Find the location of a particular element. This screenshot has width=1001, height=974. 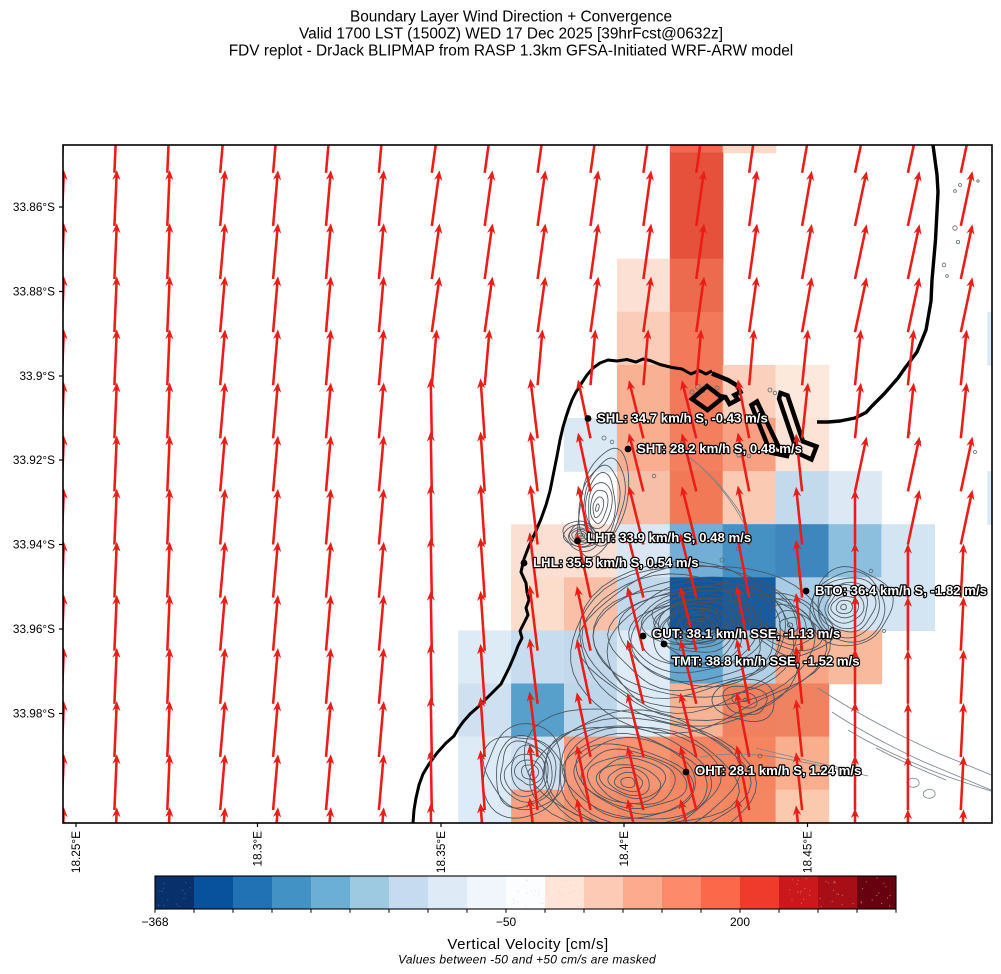

svg-text: Vertical Velocity [cm/s] is located at coordinates (527, 944).